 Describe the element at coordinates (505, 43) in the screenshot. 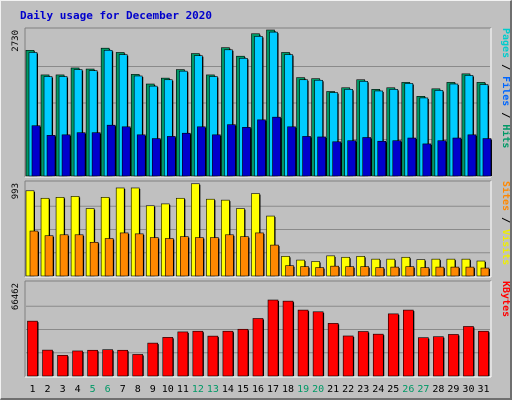

I see `legend-part: Pages` at that location.